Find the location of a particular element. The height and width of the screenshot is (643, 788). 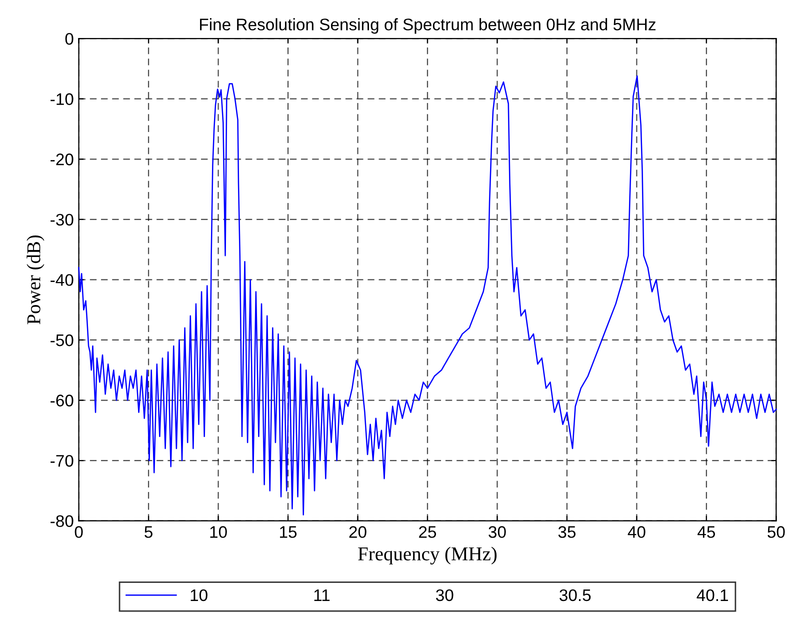

y-tick-label: -70 is located at coordinates (62, 460).